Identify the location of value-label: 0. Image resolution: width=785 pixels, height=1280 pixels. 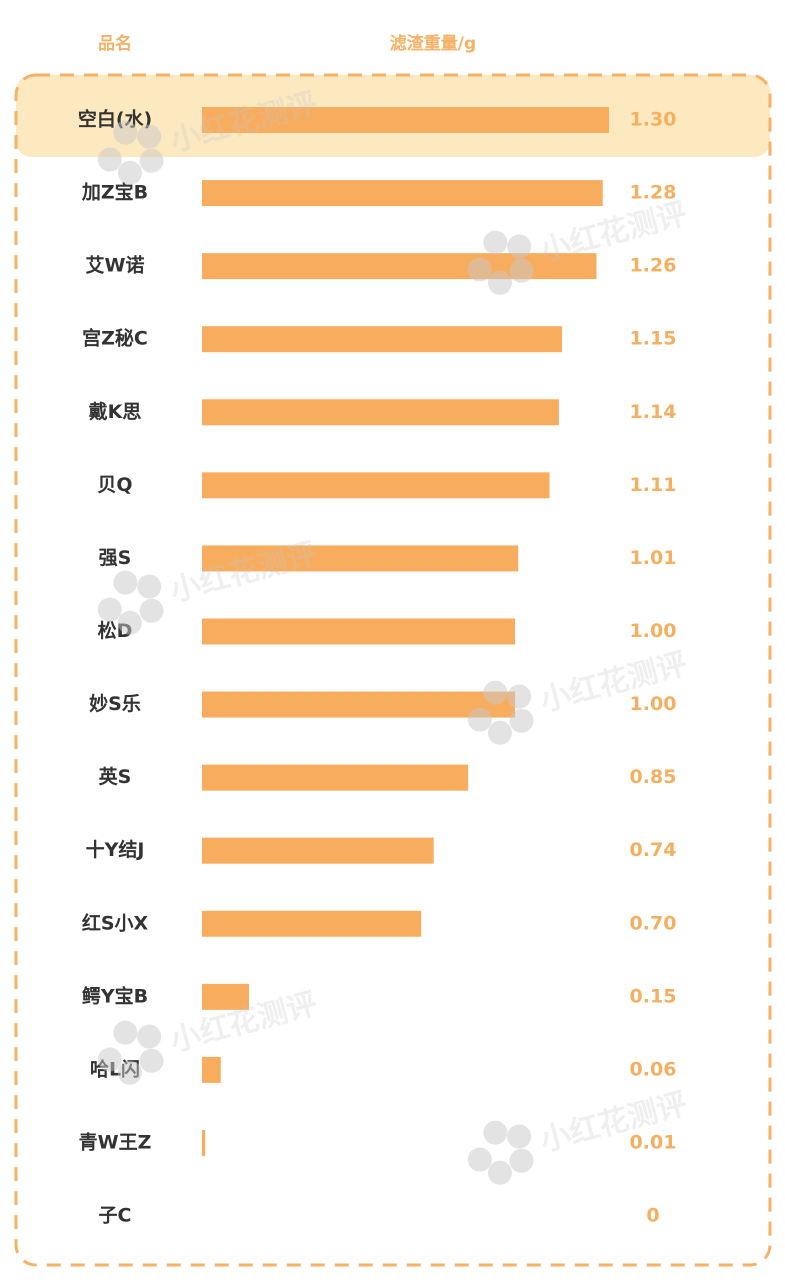
(652, 1216).